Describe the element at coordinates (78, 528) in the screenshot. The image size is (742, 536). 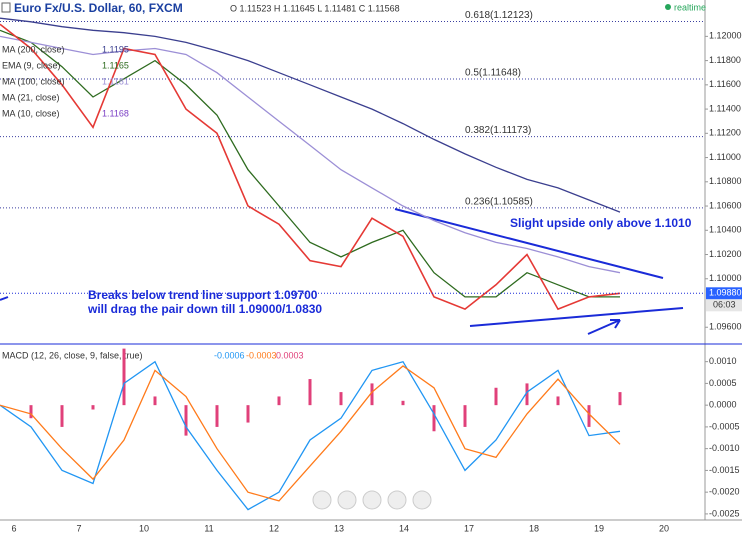
I see `x-tick-label: 7` at that location.